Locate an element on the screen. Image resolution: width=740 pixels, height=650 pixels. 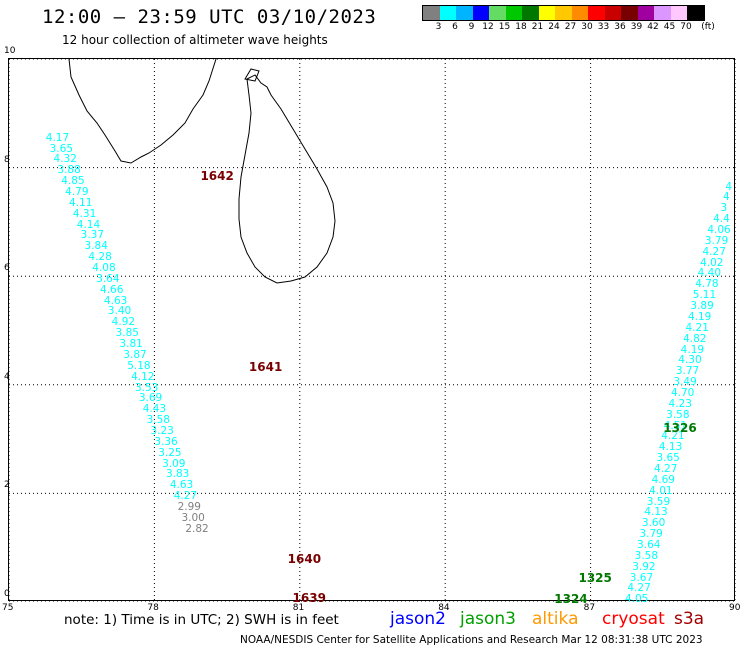
legend-label: 3 is located at coordinates (438, 27).